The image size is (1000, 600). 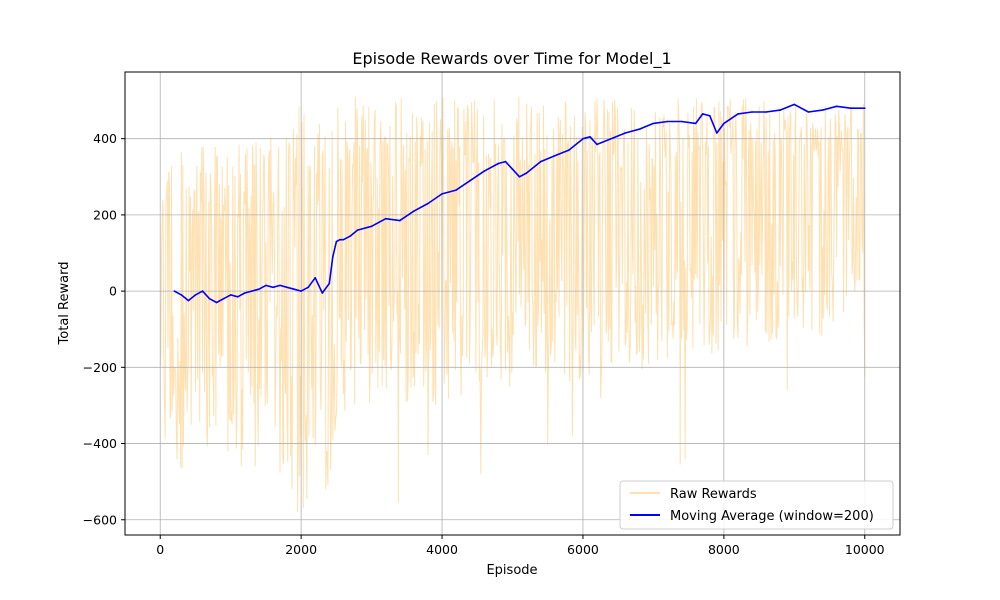 I want to click on x-axis-title: Episode, so click(x=511, y=570).